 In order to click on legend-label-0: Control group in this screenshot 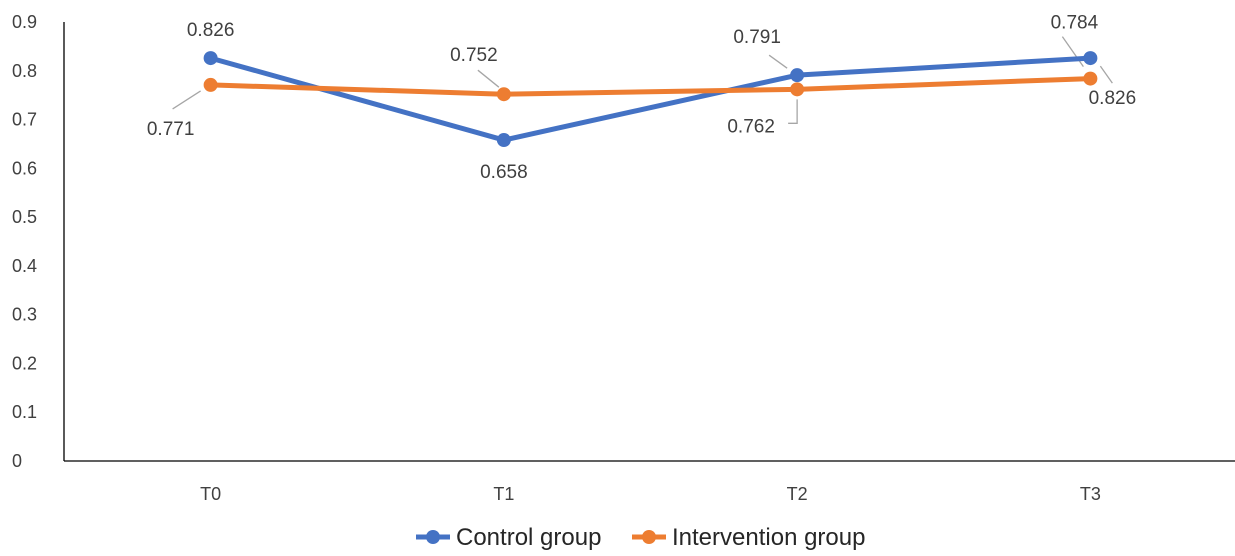, I will do `click(528, 537)`.